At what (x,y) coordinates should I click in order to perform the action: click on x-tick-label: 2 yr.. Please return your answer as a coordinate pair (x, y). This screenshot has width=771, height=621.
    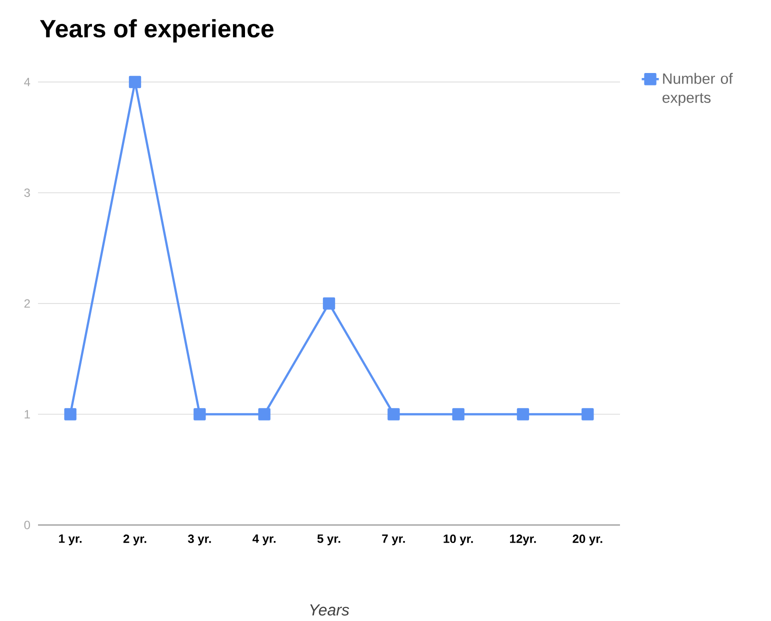
    Looking at the image, I should click on (134, 540).